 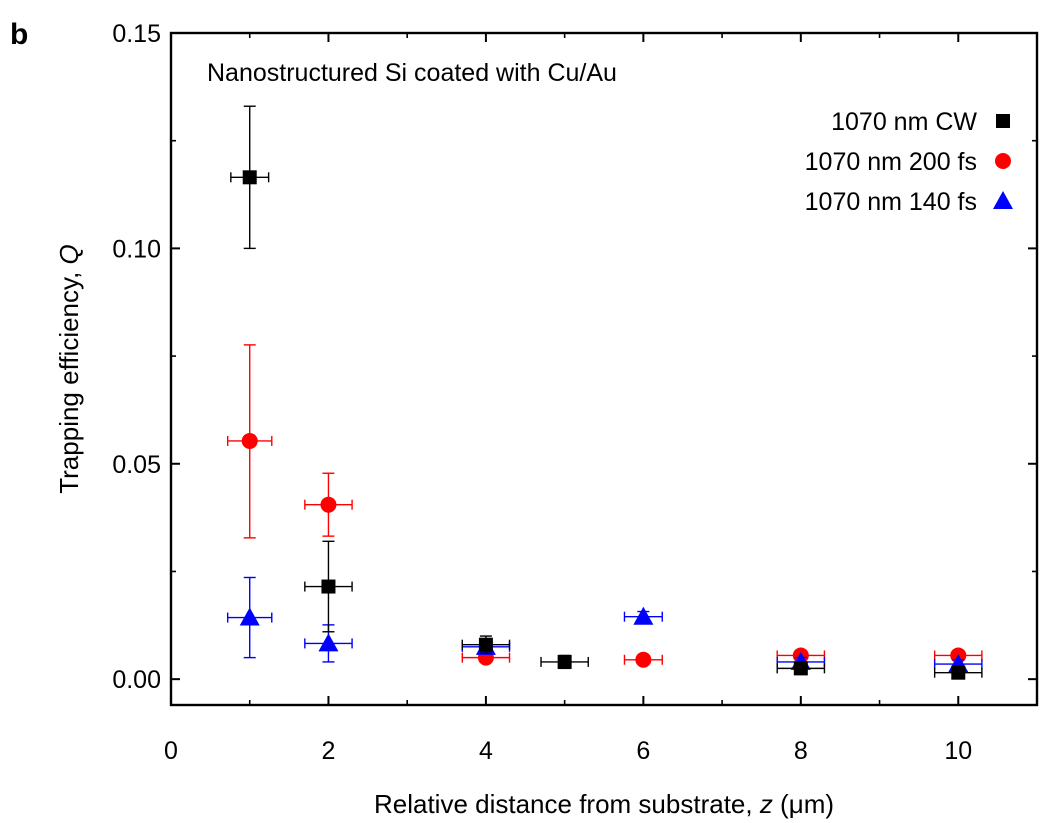 I want to click on legend-label: 1070 nm CW, so click(x=904, y=122).